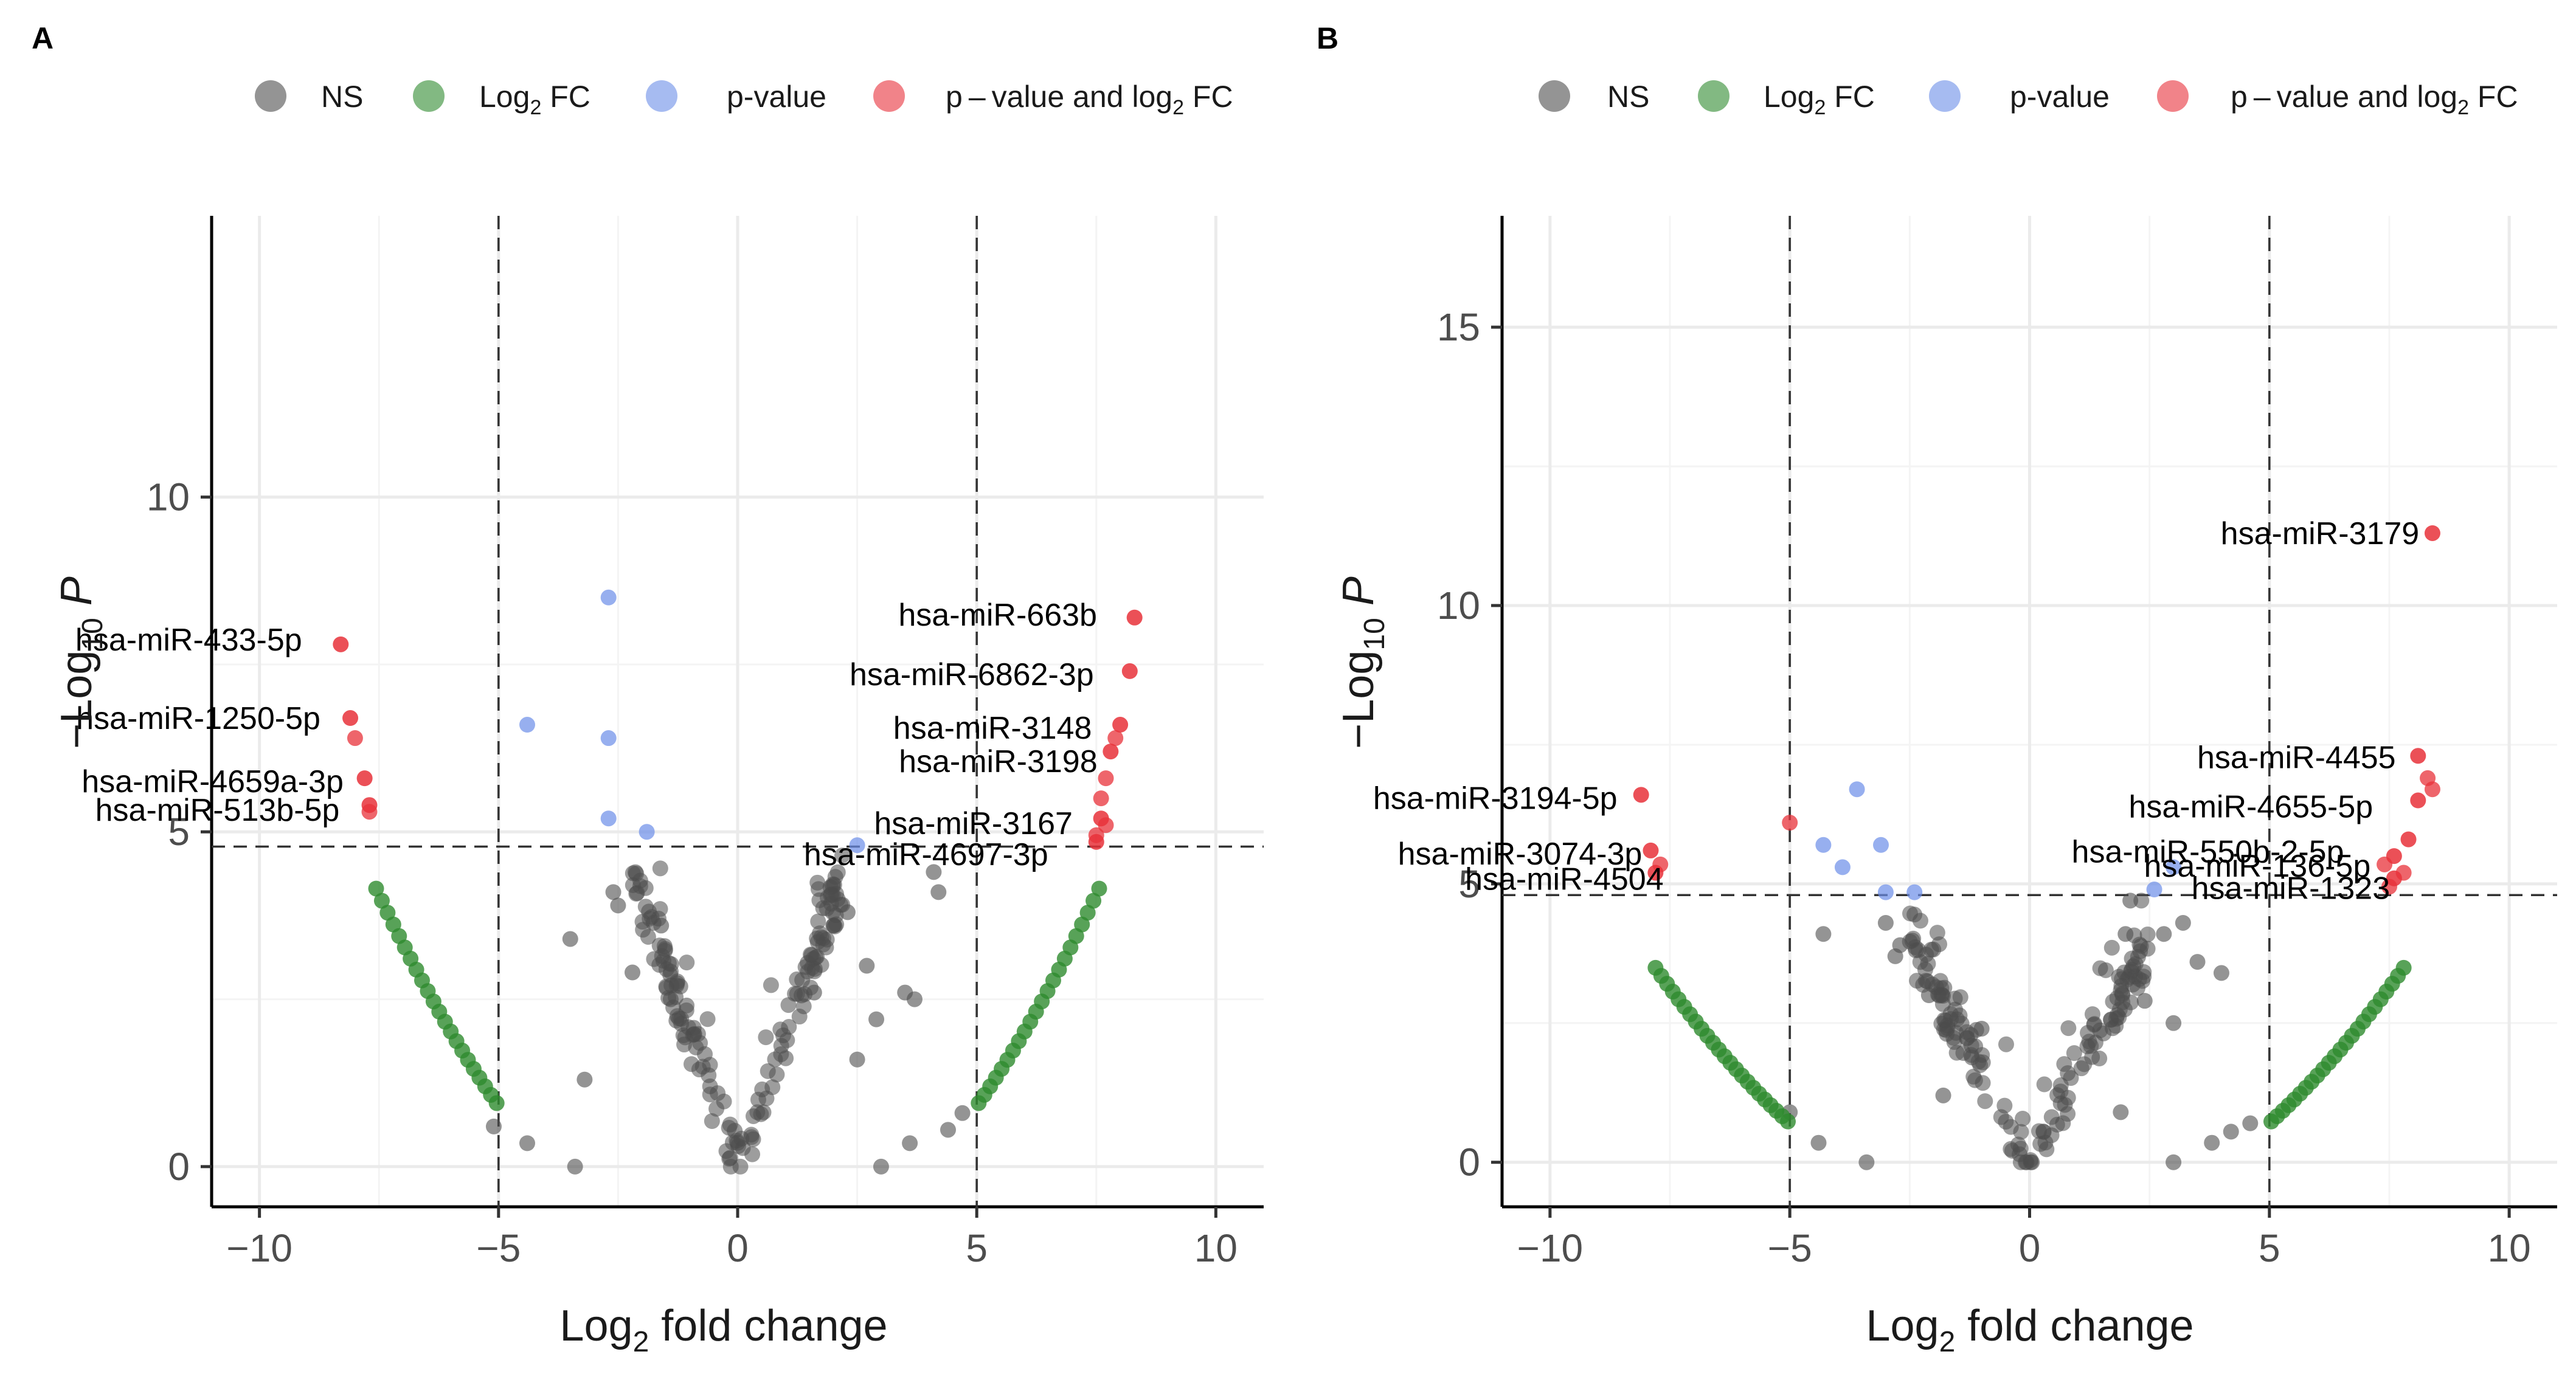 Image resolution: width=2576 pixels, height=1374 pixels. What do you see at coordinates (1790, 1248) in the screenshot?
I see `pb-x-tick-label: −5` at bounding box center [1790, 1248].